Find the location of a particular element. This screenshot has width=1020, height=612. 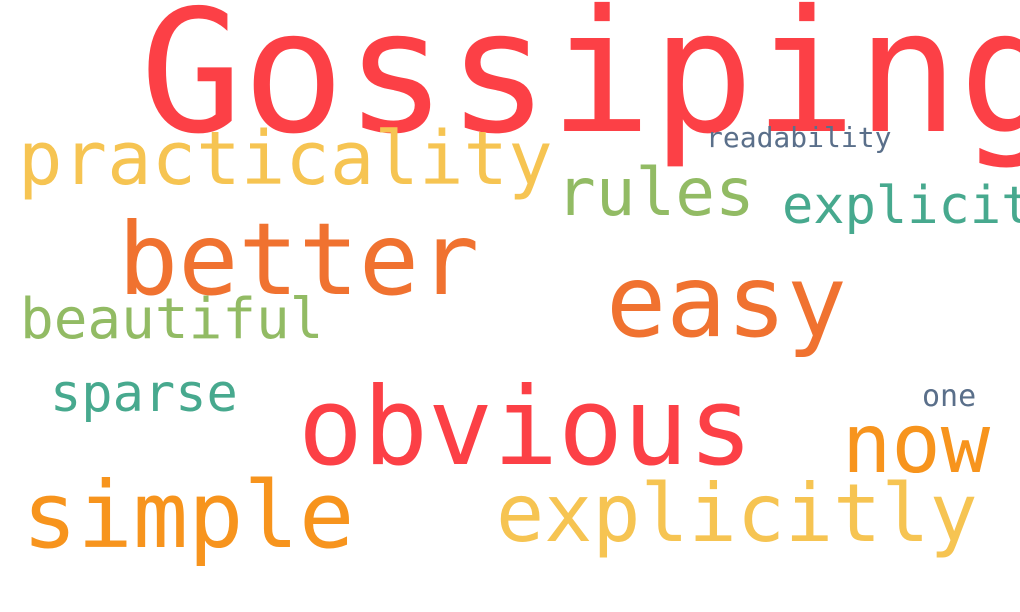

word-obvious: obvious is located at coordinates (526, 427).